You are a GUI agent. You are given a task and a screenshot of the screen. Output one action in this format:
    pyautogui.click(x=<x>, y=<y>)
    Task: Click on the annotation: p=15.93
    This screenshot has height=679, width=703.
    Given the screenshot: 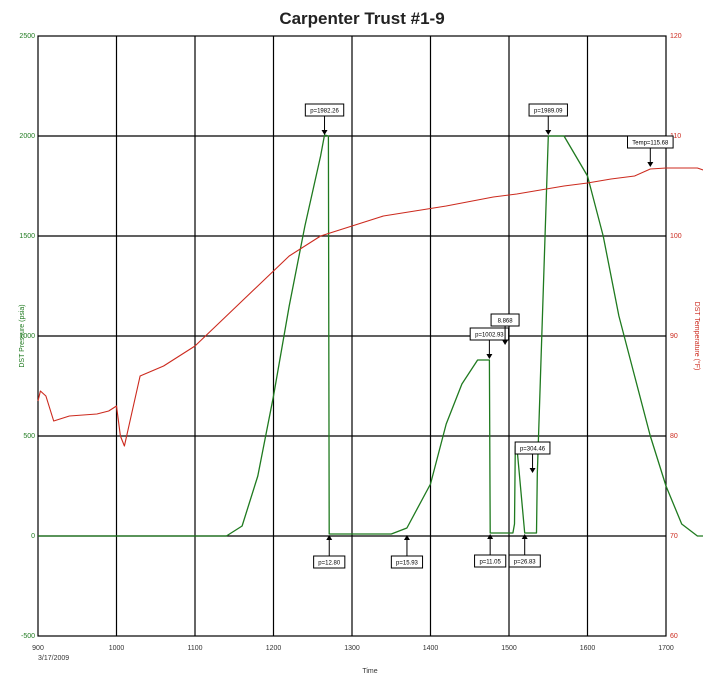 What is the action you would take?
    pyautogui.click(x=407, y=552)
    